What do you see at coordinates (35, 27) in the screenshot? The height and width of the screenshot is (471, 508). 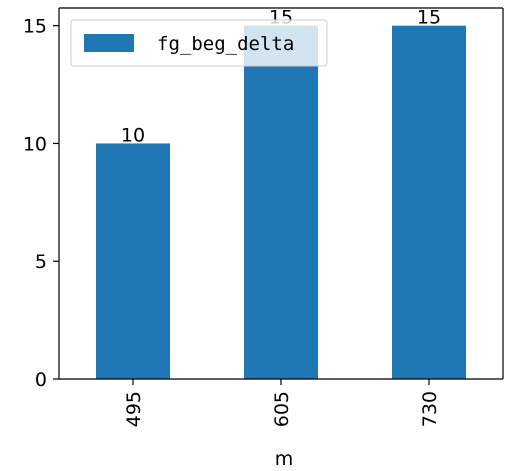 I see `y-tick-label: 15` at bounding box center [35, 27].